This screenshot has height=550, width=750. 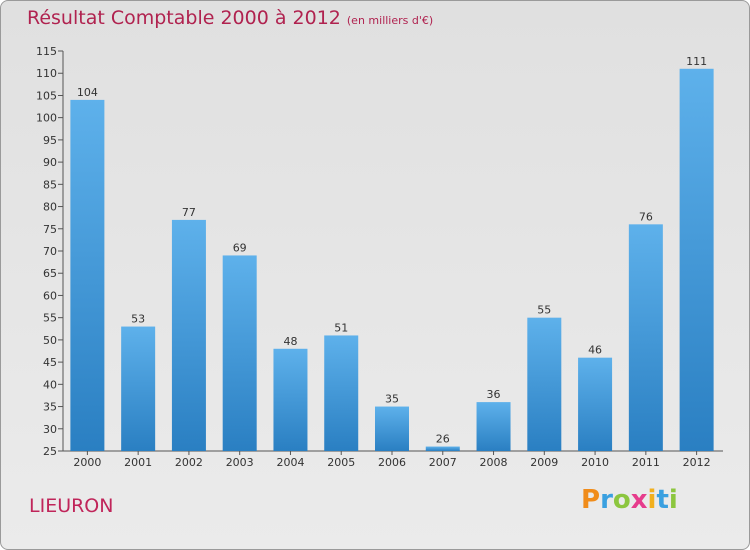 I want to click on x-tick-label: 2008, so click(x=494, y=462).